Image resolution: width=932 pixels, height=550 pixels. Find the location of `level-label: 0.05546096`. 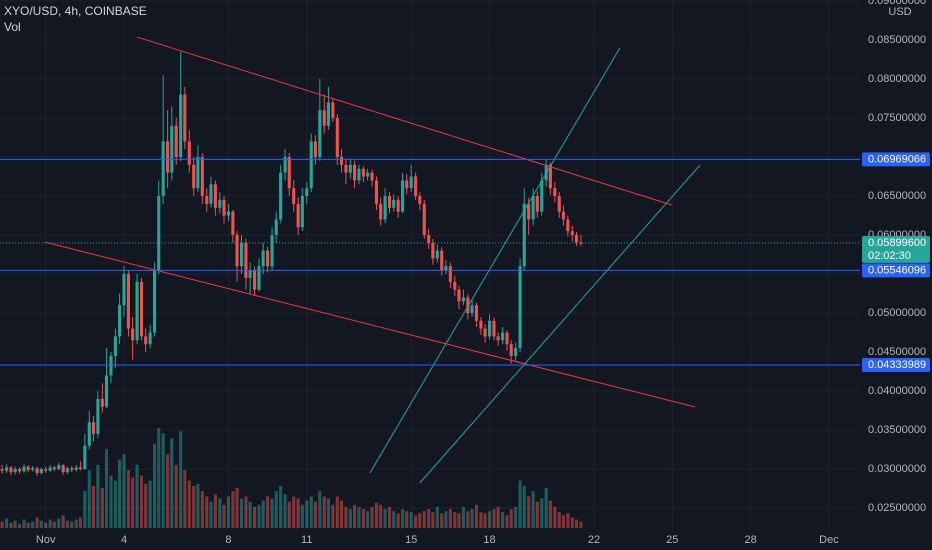

level-label: 0.05546096 is located at coordinates (897, 270).